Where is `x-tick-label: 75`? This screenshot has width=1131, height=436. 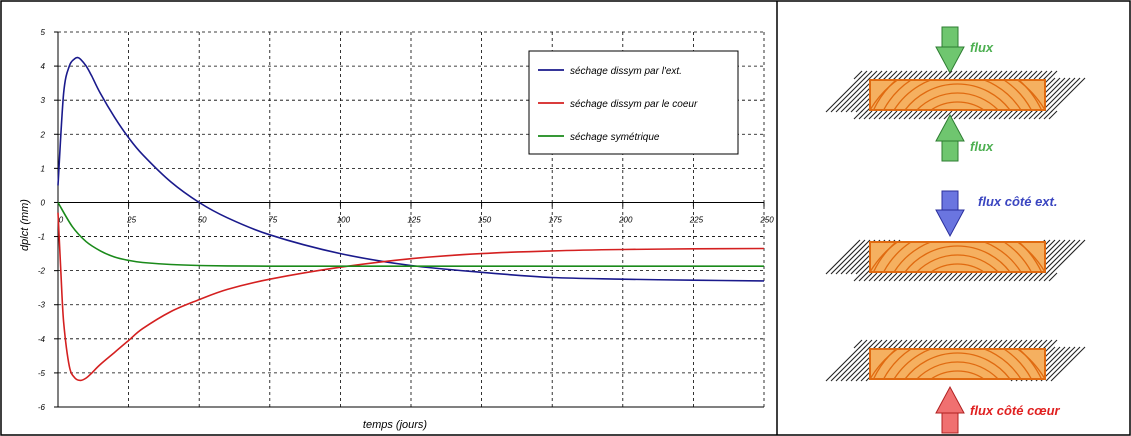
x-tick-label: 75 is located at coordinates (272, 219).